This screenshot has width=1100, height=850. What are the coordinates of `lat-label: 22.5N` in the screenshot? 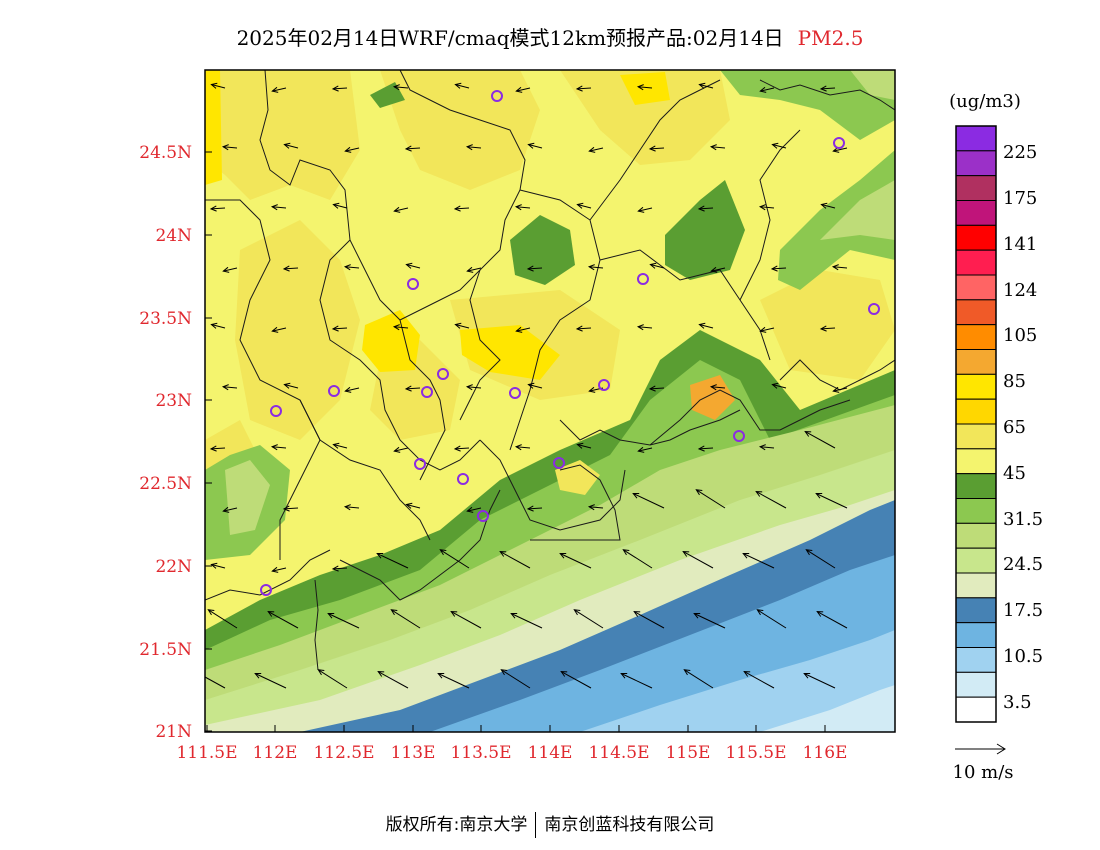 It's located at (165, 484).